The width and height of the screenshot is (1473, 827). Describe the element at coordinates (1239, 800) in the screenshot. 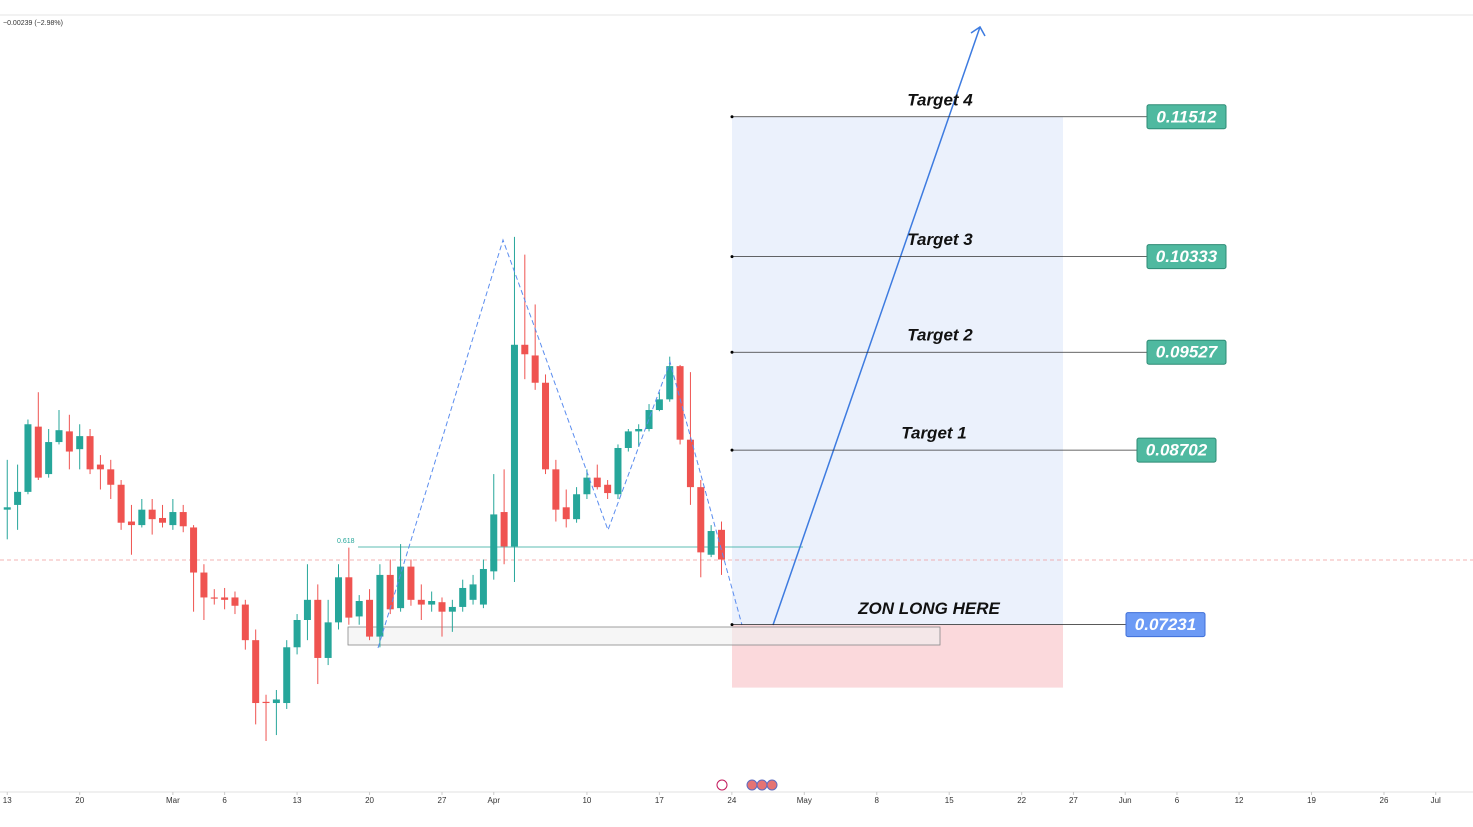

I see `x-tick-label: 12` at that location.